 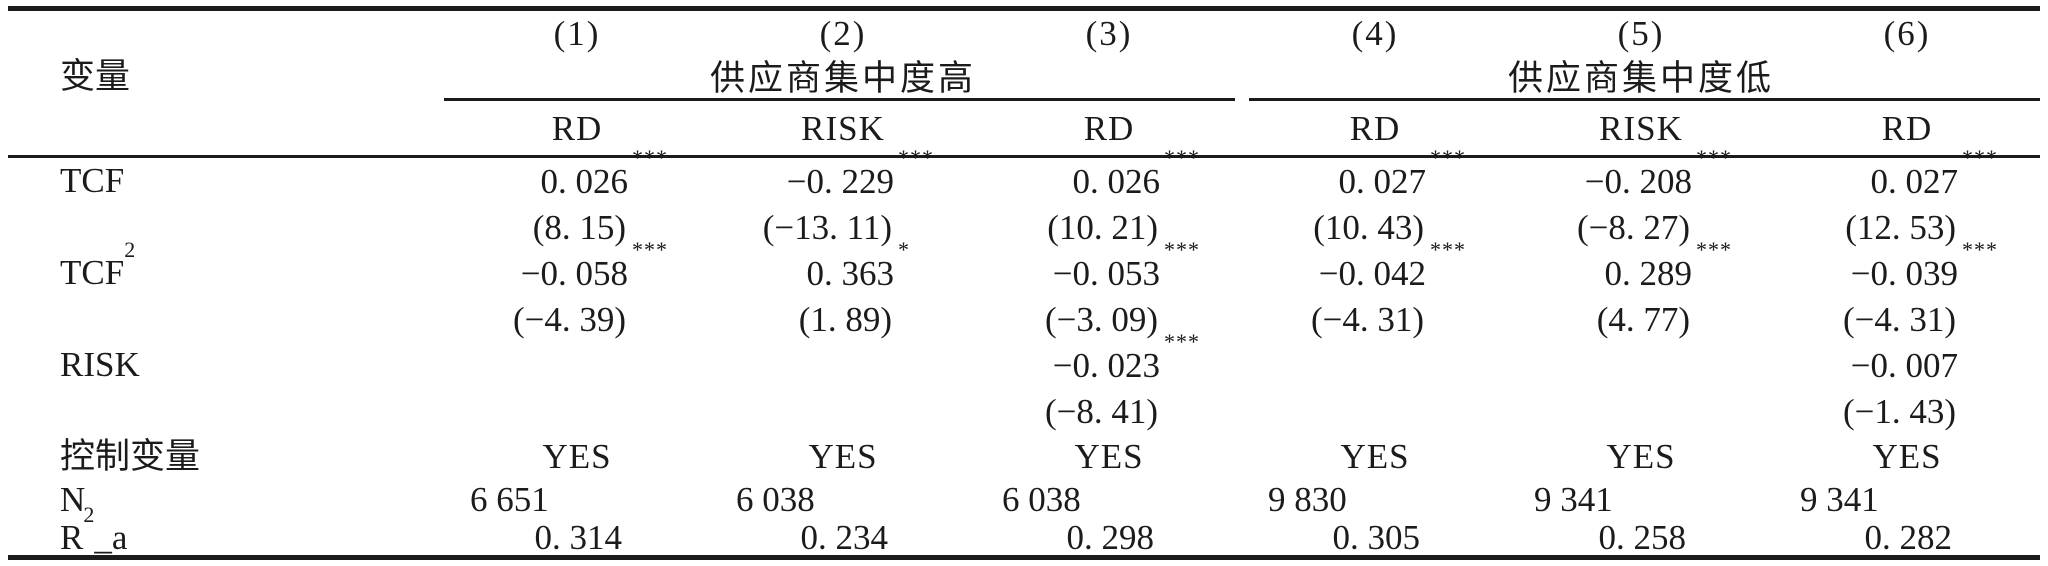 What do you see at coordinates (1899, 411) in the screenshot?
I see `tstat-cell: (−1. 43)` at bounding box center [1899, 411].